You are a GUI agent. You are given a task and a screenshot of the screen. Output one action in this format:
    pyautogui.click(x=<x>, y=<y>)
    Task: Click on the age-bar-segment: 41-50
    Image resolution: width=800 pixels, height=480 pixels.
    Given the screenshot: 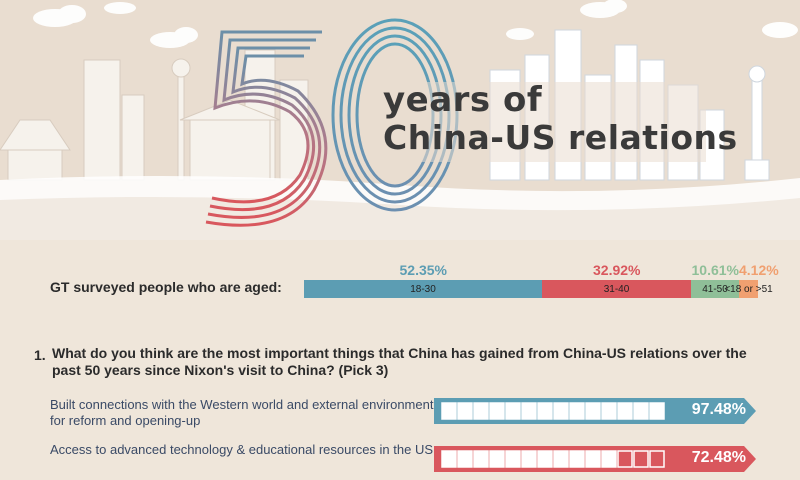 What is the action you would take?
    pyautogui.click(x=715, y=289)
    